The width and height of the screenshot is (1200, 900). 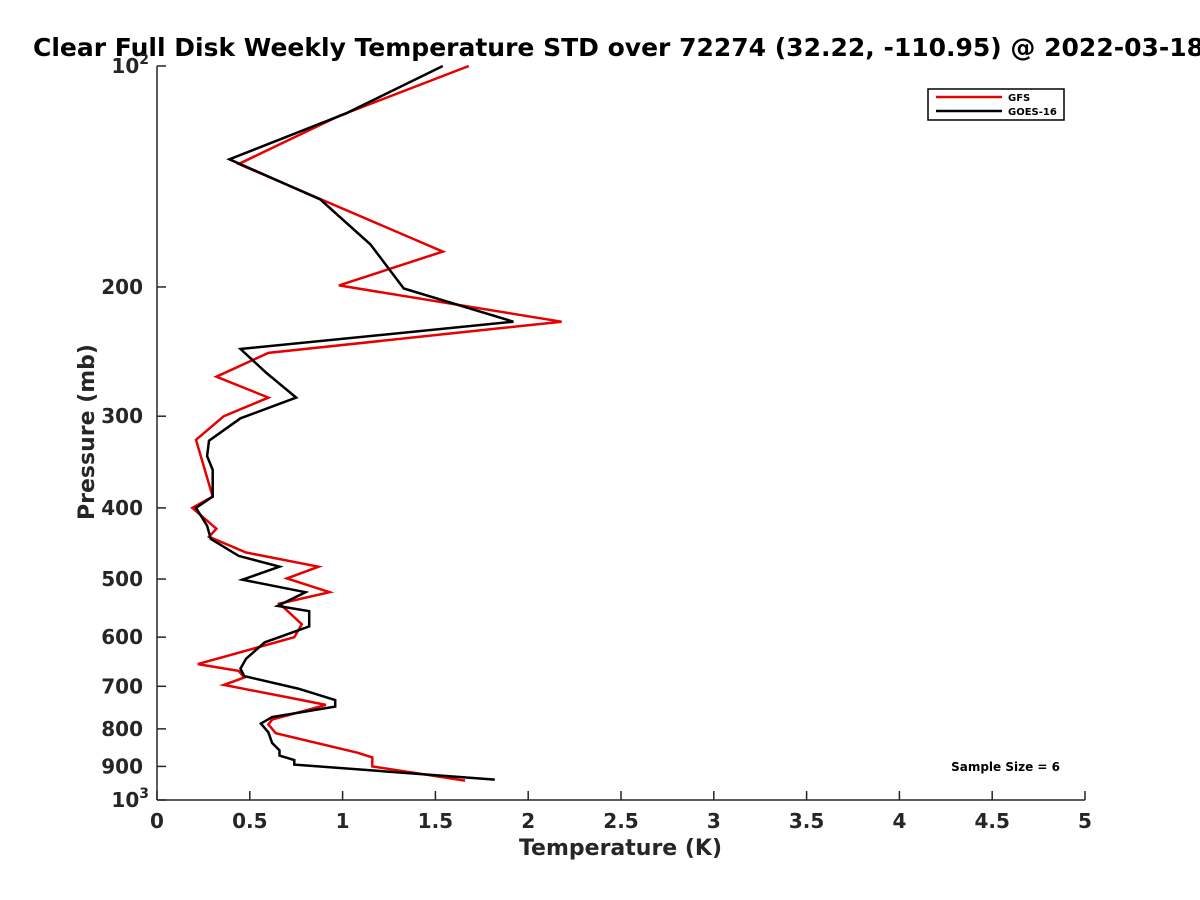 I want to click on x-tick-label: 1, so click(x=343, y=821).